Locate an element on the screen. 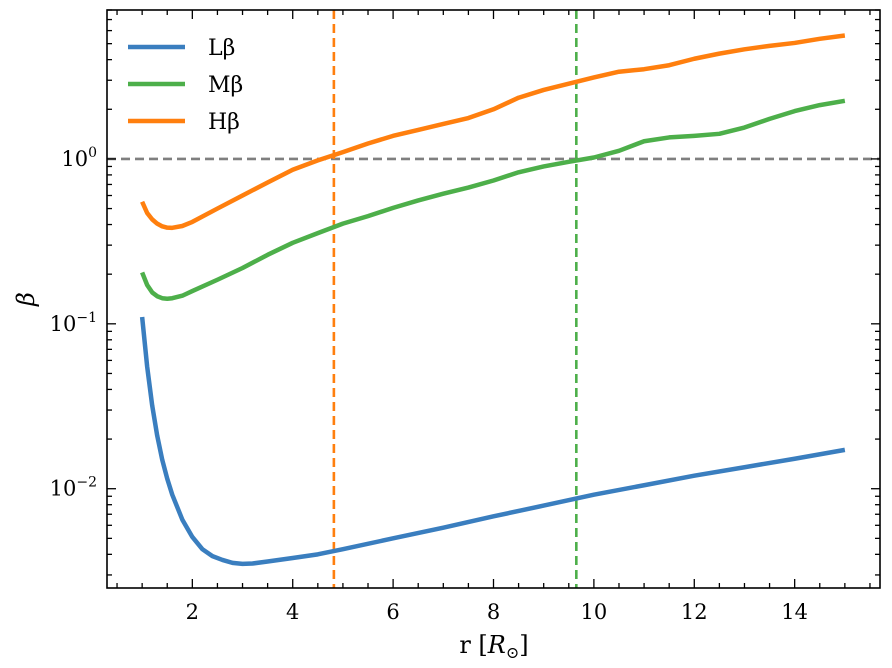 The width and height of the screenshot is (892, 668). x-tick-label: 2 is located at coordinates (192, 612).